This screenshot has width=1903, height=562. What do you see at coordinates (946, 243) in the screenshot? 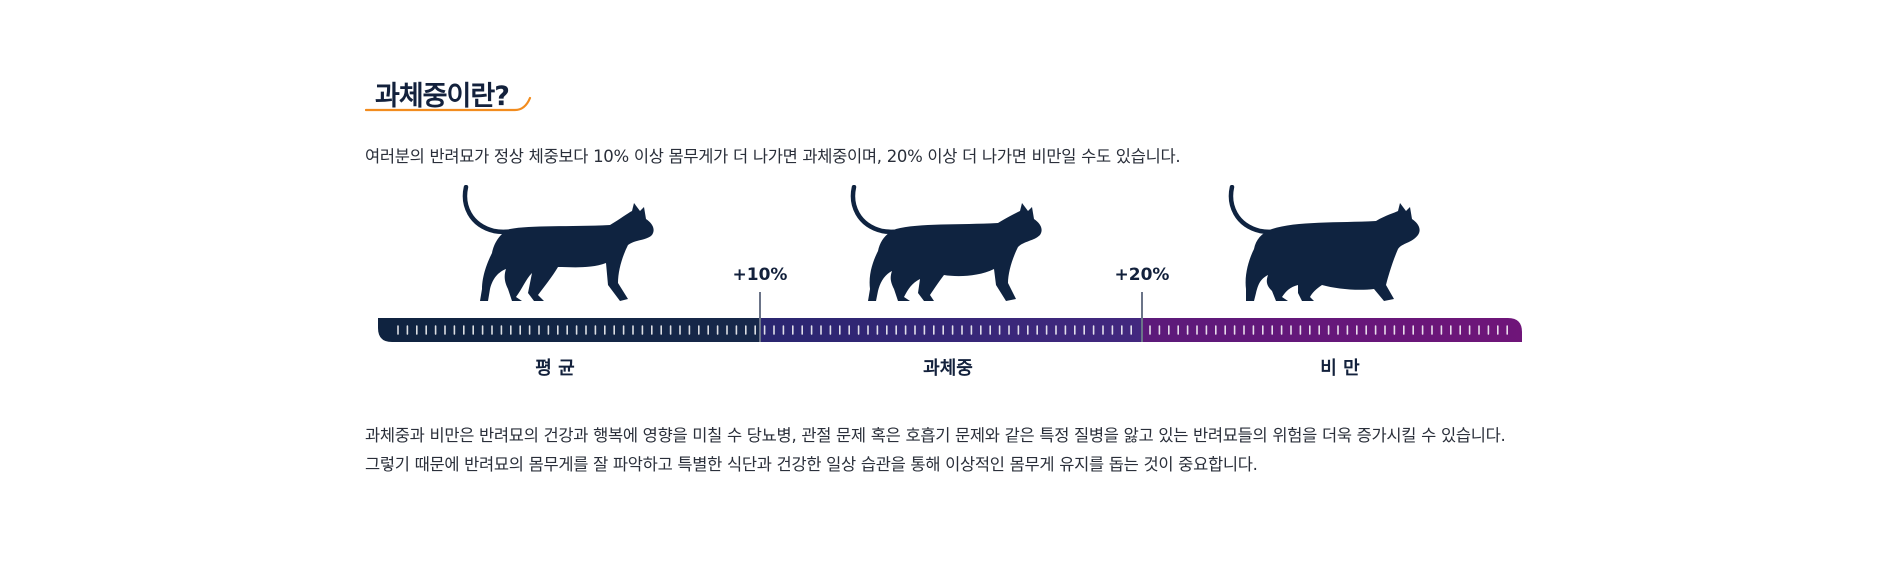
I see `cat-overweight-icon` at bounding box center [946, 243].